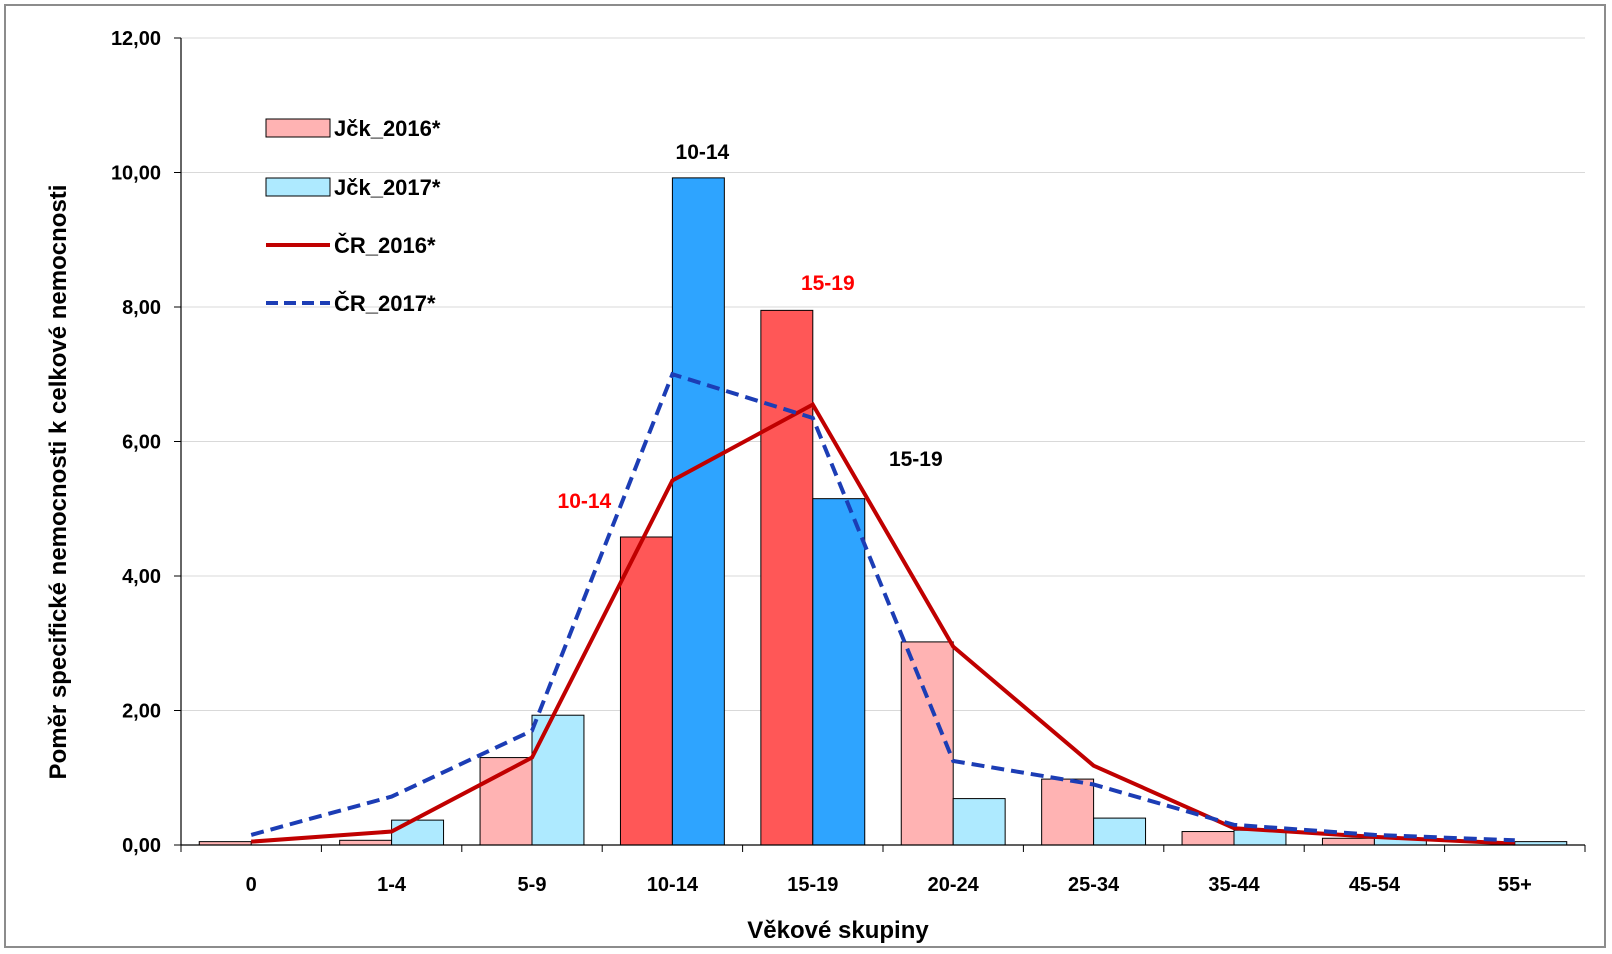 The height and width of the screenshot is (954, 1612). What do you see at coordinates (136, 174) in the screenshot?
I see `y-tick-label: 10,00` at bounding box center [136, 174].